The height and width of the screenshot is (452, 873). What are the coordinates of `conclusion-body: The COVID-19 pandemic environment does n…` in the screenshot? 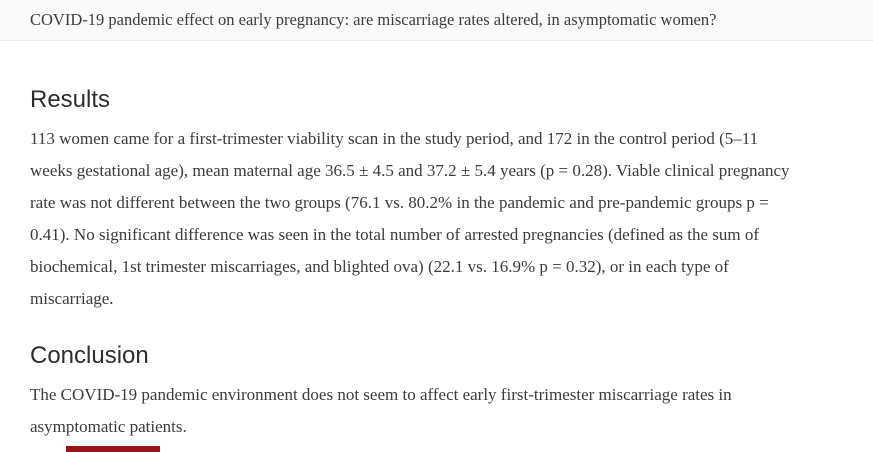 It's located at (381, 410).